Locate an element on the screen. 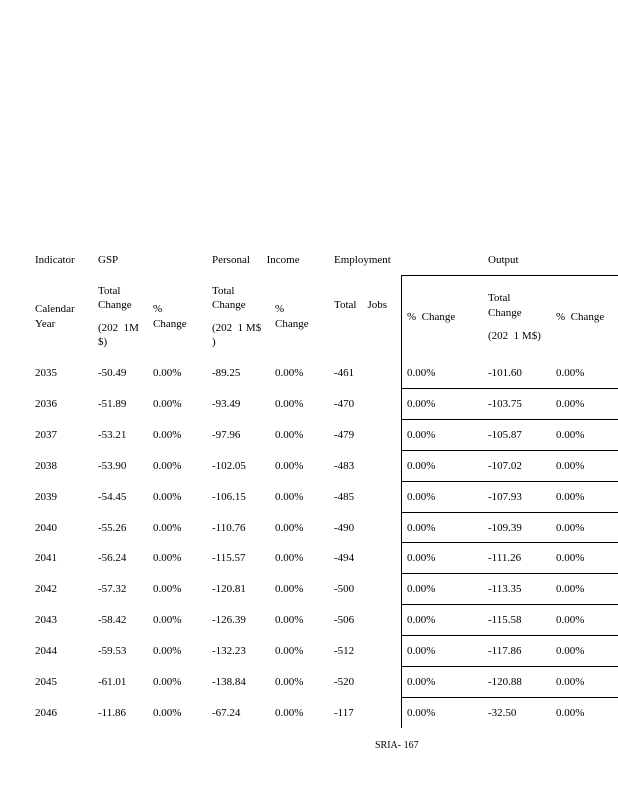 The image size is (618, 800). table-cell: -494 is located at coordinates (344, 558).